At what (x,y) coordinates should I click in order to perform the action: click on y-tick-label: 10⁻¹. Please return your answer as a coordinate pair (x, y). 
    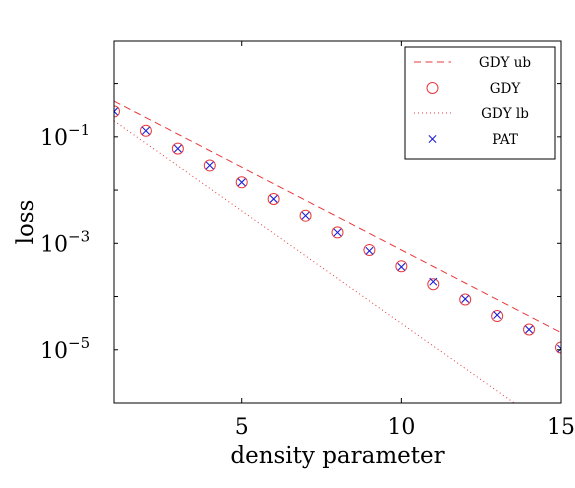
    Looking at the image, I should click on (65, 136).